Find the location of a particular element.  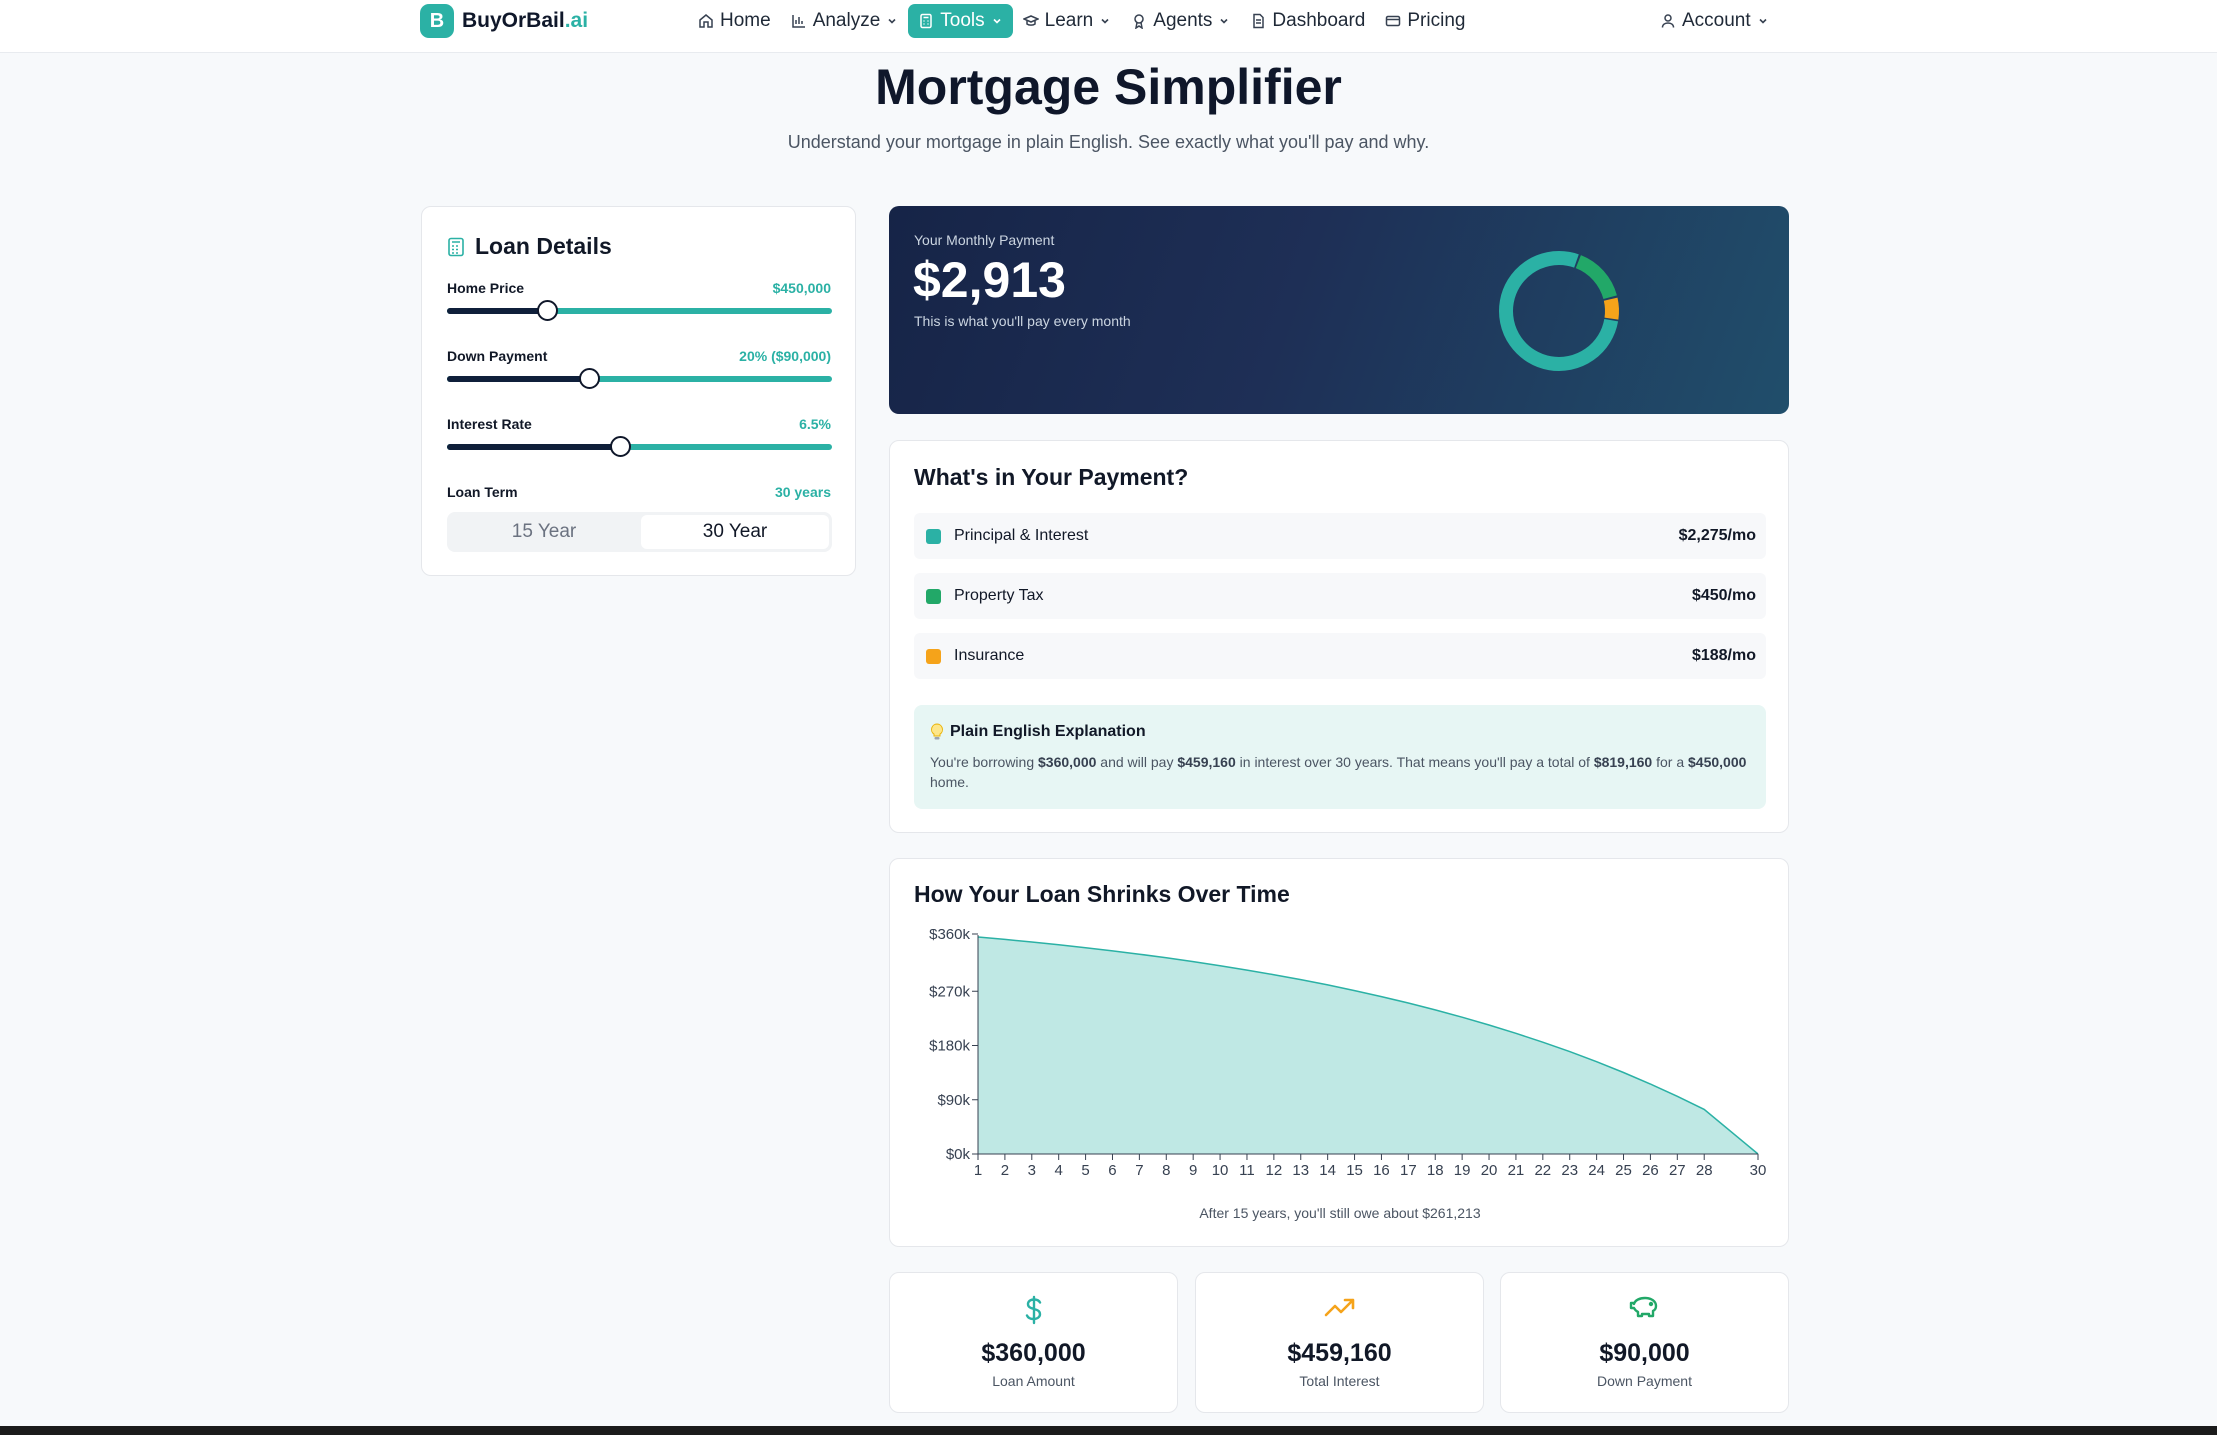

breakdown-row-label: Property Tax is located at coordinates (999, 595).